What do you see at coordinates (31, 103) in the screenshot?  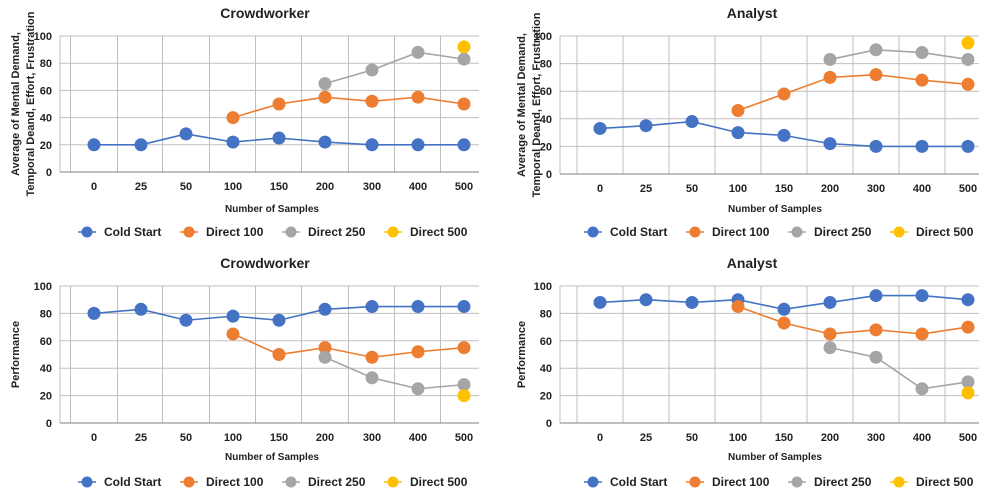 I see `y-axis-title-line: Temporal Deand, Effort, Frustration` at bounding box center [31, 103].